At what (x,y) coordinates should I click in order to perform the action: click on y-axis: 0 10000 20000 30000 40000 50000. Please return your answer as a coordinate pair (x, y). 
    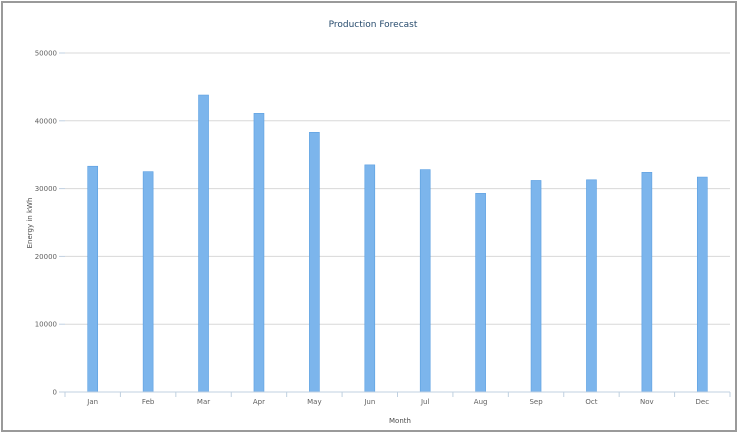
    Looking at the image, I should click on (50, 223).